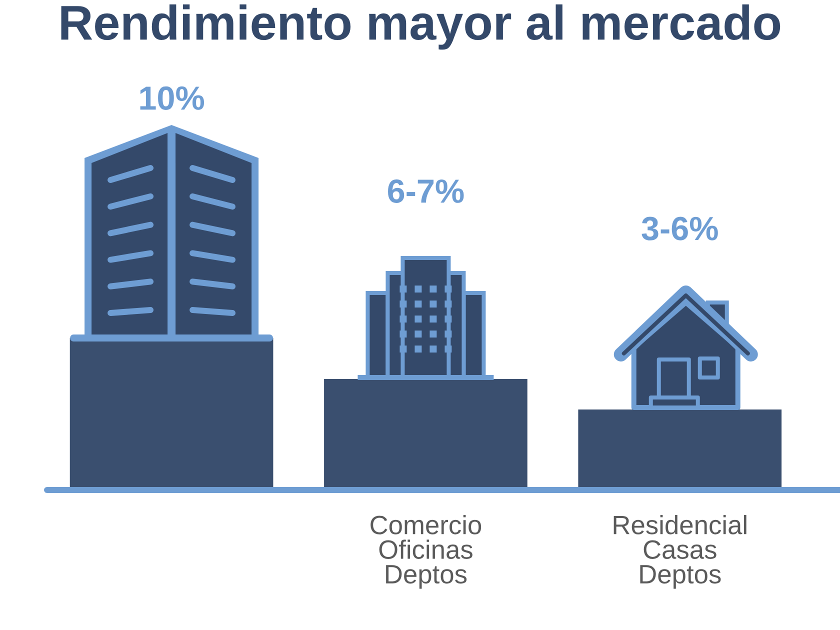 The width and height of the screenshot is (840, 630). Describe the element at coordinates (426, 191) in the screenshot. I see `text: 6-7%` at that location.